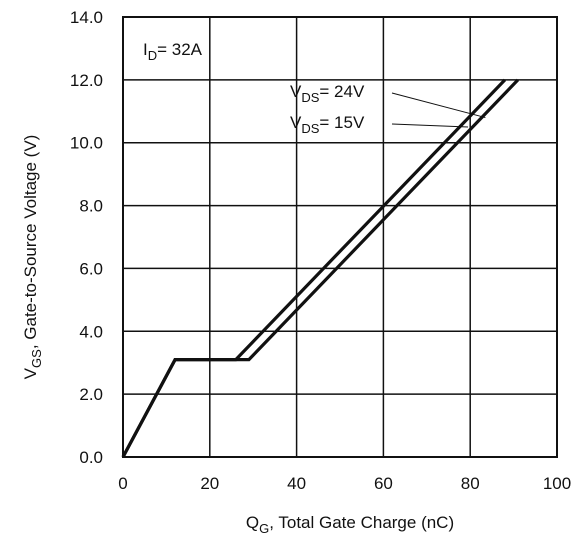 The height and width of the screenshot is (538, 587). What do you see at coordinates (296, 483) in the screenshot?
I see `x-tick-label: 40` at bounding box center [296, 483].